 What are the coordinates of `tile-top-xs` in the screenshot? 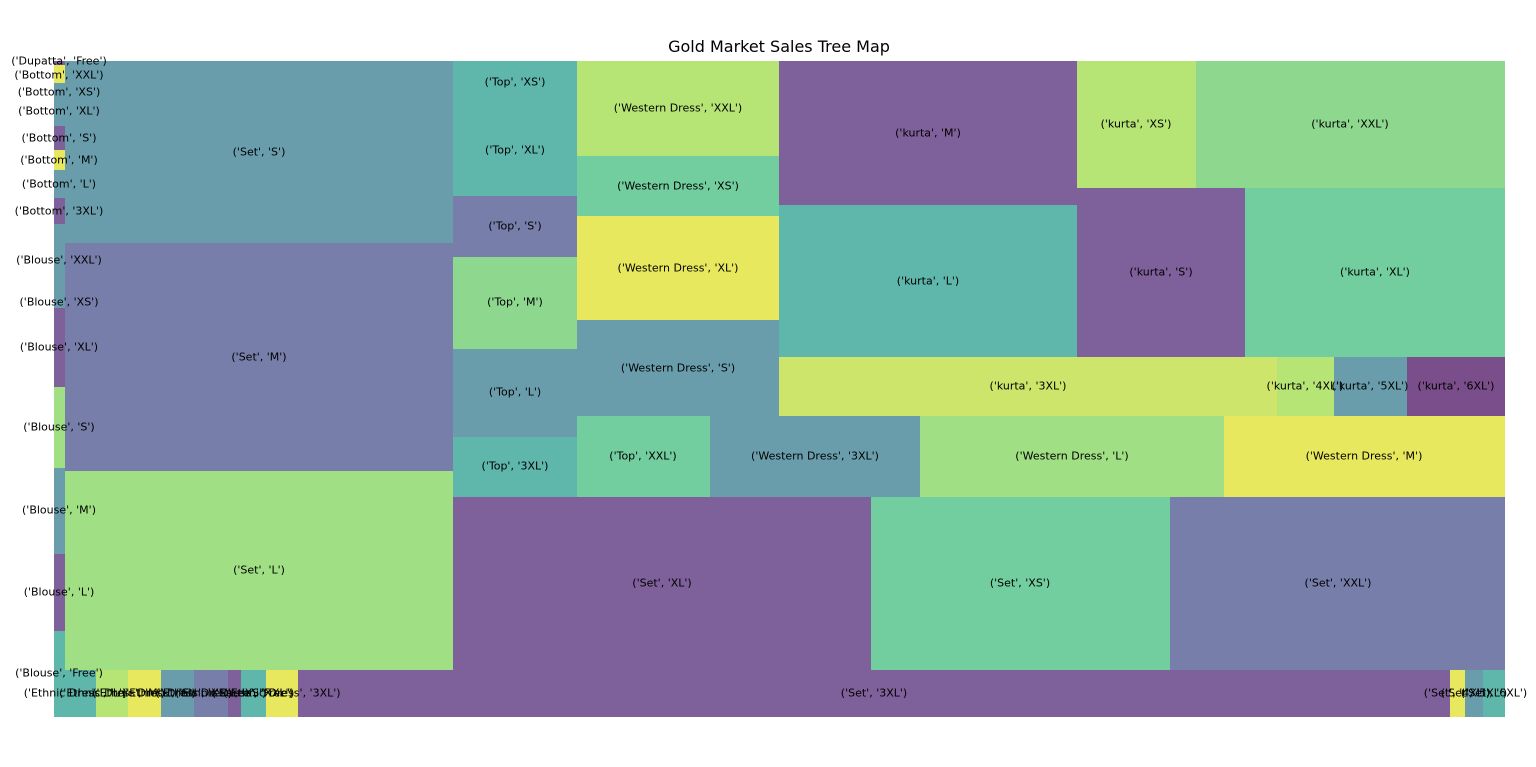 It's located at (515, 82).